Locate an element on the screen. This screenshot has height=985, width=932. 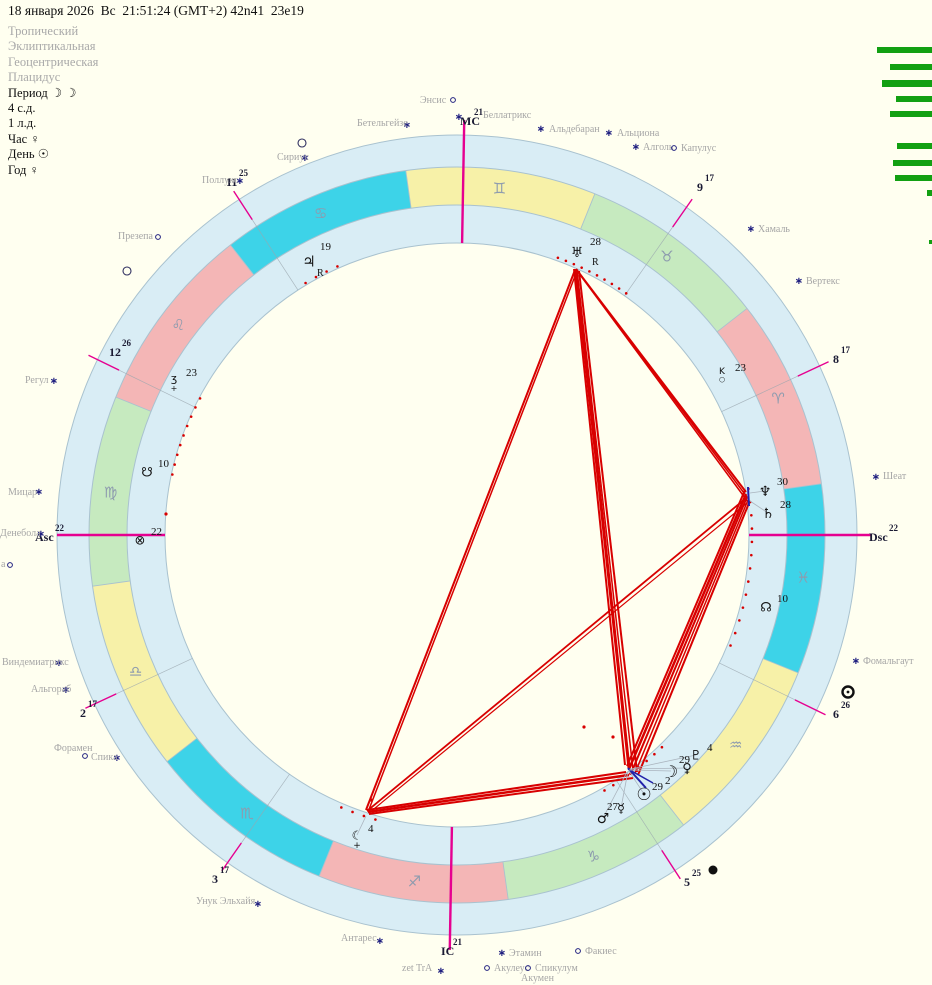
axis-line-IC is located at coordinates (451, 888).